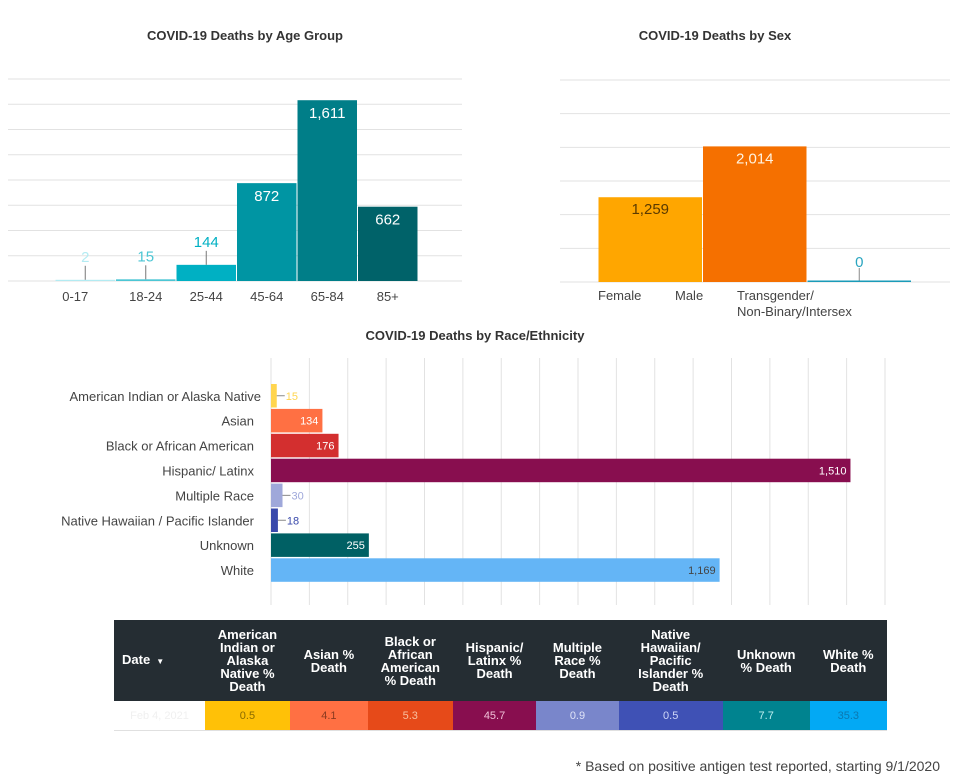  I want to click on race-category-label: American Indian or Alaska Native, so click(165, 396).